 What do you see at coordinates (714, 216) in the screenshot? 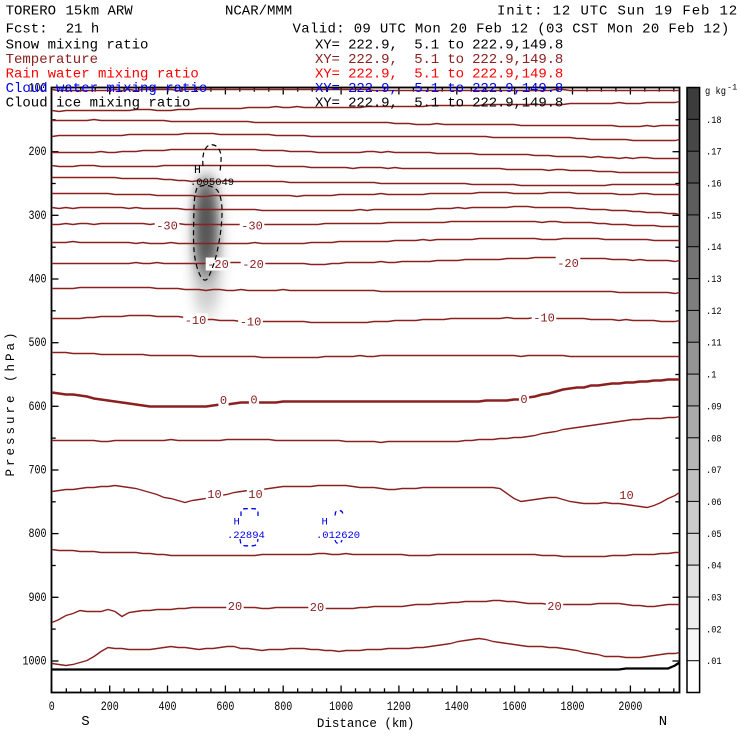
I see `svg-text: .15` at bounding box center [714, 216].